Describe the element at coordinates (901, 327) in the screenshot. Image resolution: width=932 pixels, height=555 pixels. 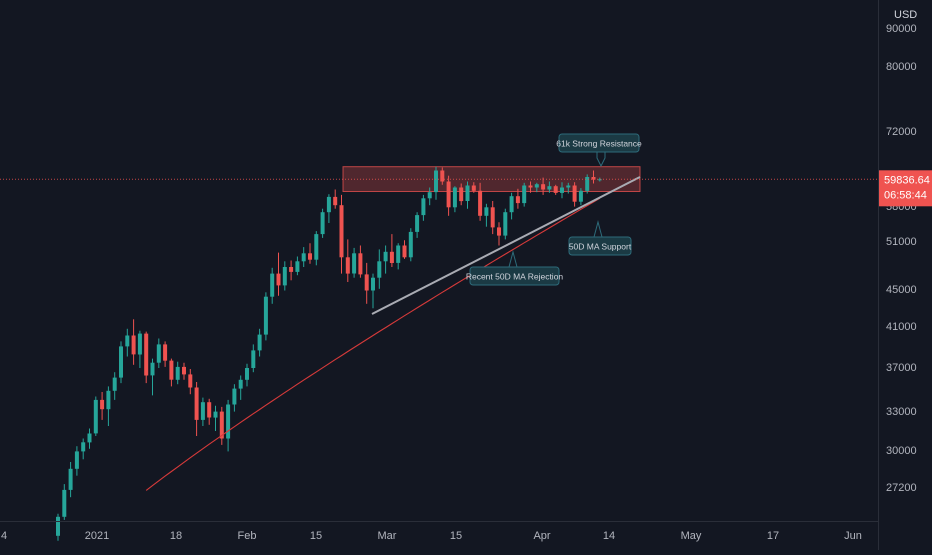
I see `price-tick-label: 41000` at that location.